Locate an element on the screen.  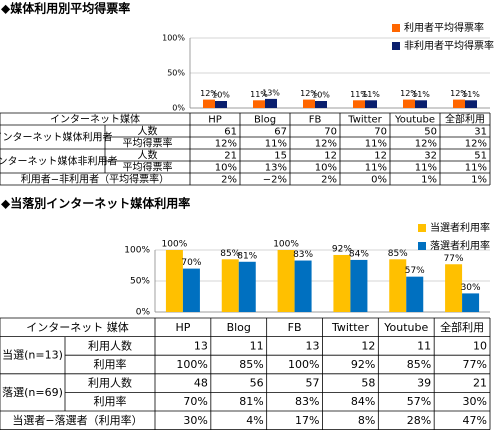
table-cell: 83% is located at coordinates (307, 401).